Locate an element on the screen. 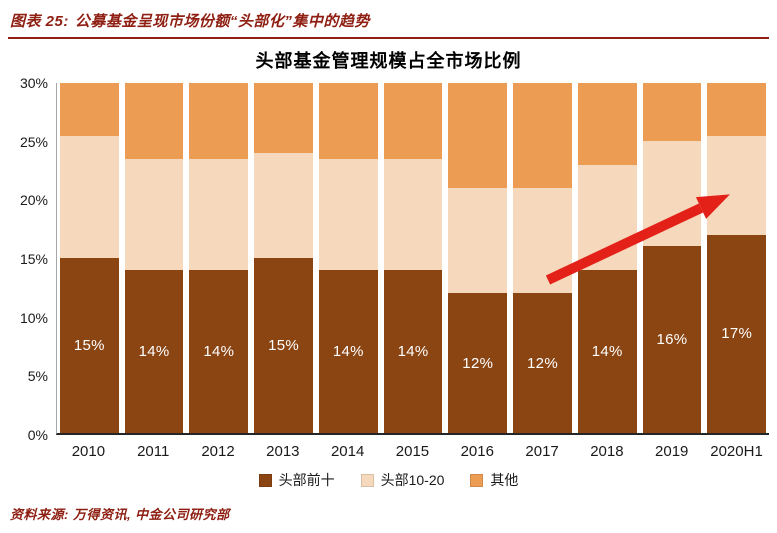 The image size is (777, 533). header-divider is located at coordinates (388, 38).